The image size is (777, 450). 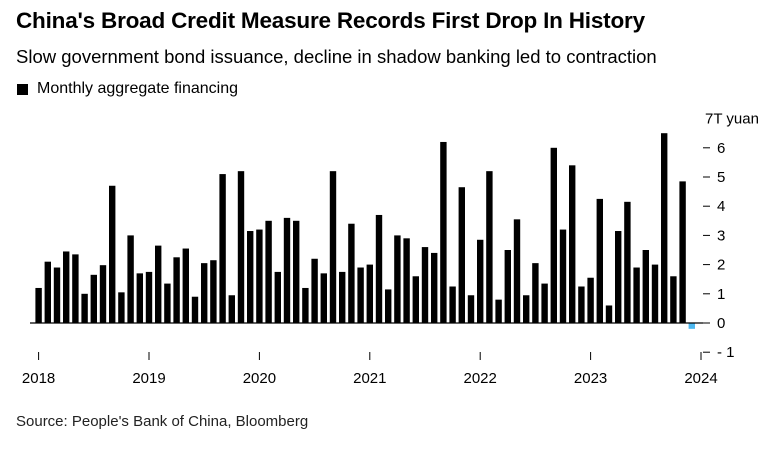 What do you see at coordinates (721, 235) in the screenshot?
I see `y-tick-label-3: 3` at bounding box center [721, 235].